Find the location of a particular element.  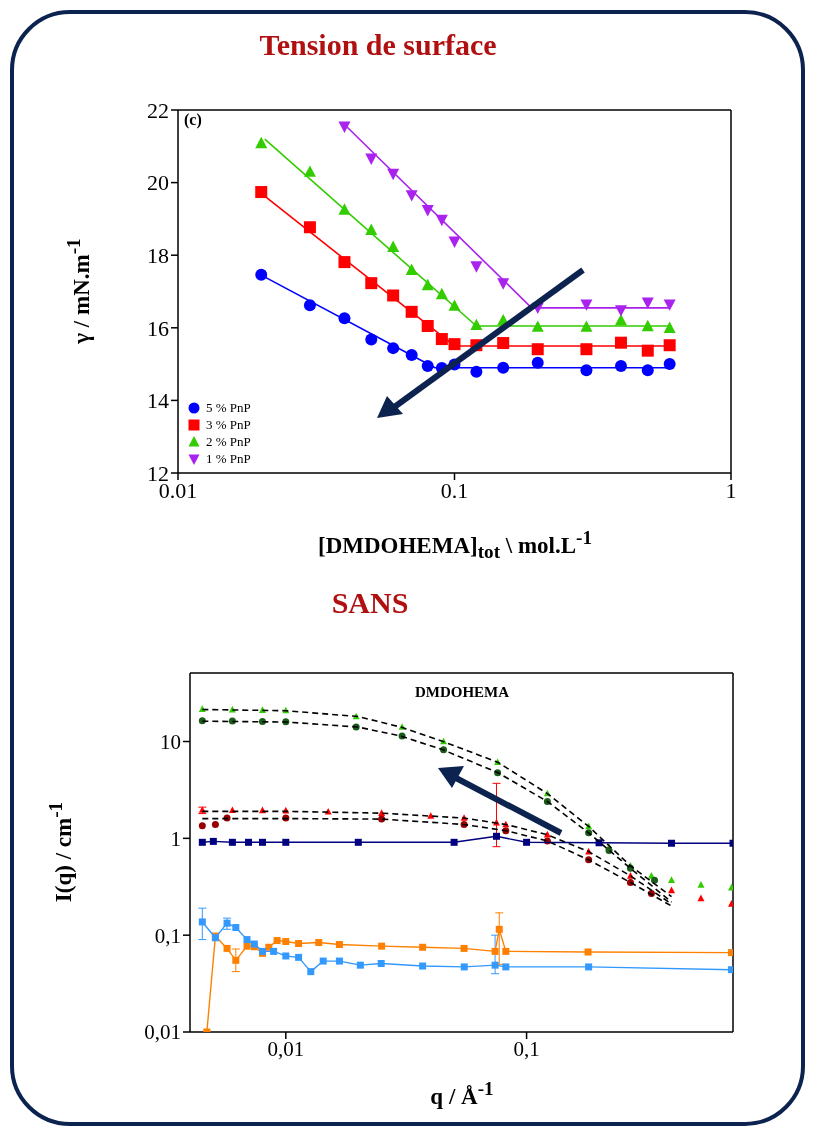

y-tick-label: 20 is located at coordinates (158, 183).